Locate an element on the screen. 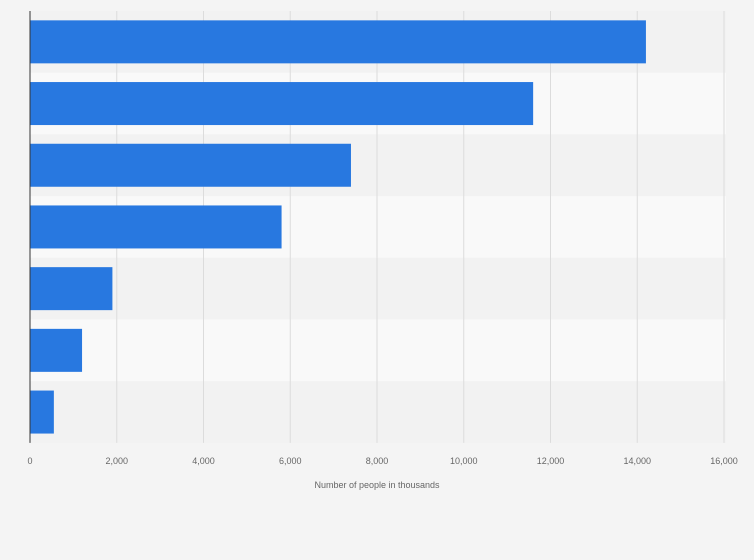  x-tick-label: 6,000 is located at coordinates (290, 461).